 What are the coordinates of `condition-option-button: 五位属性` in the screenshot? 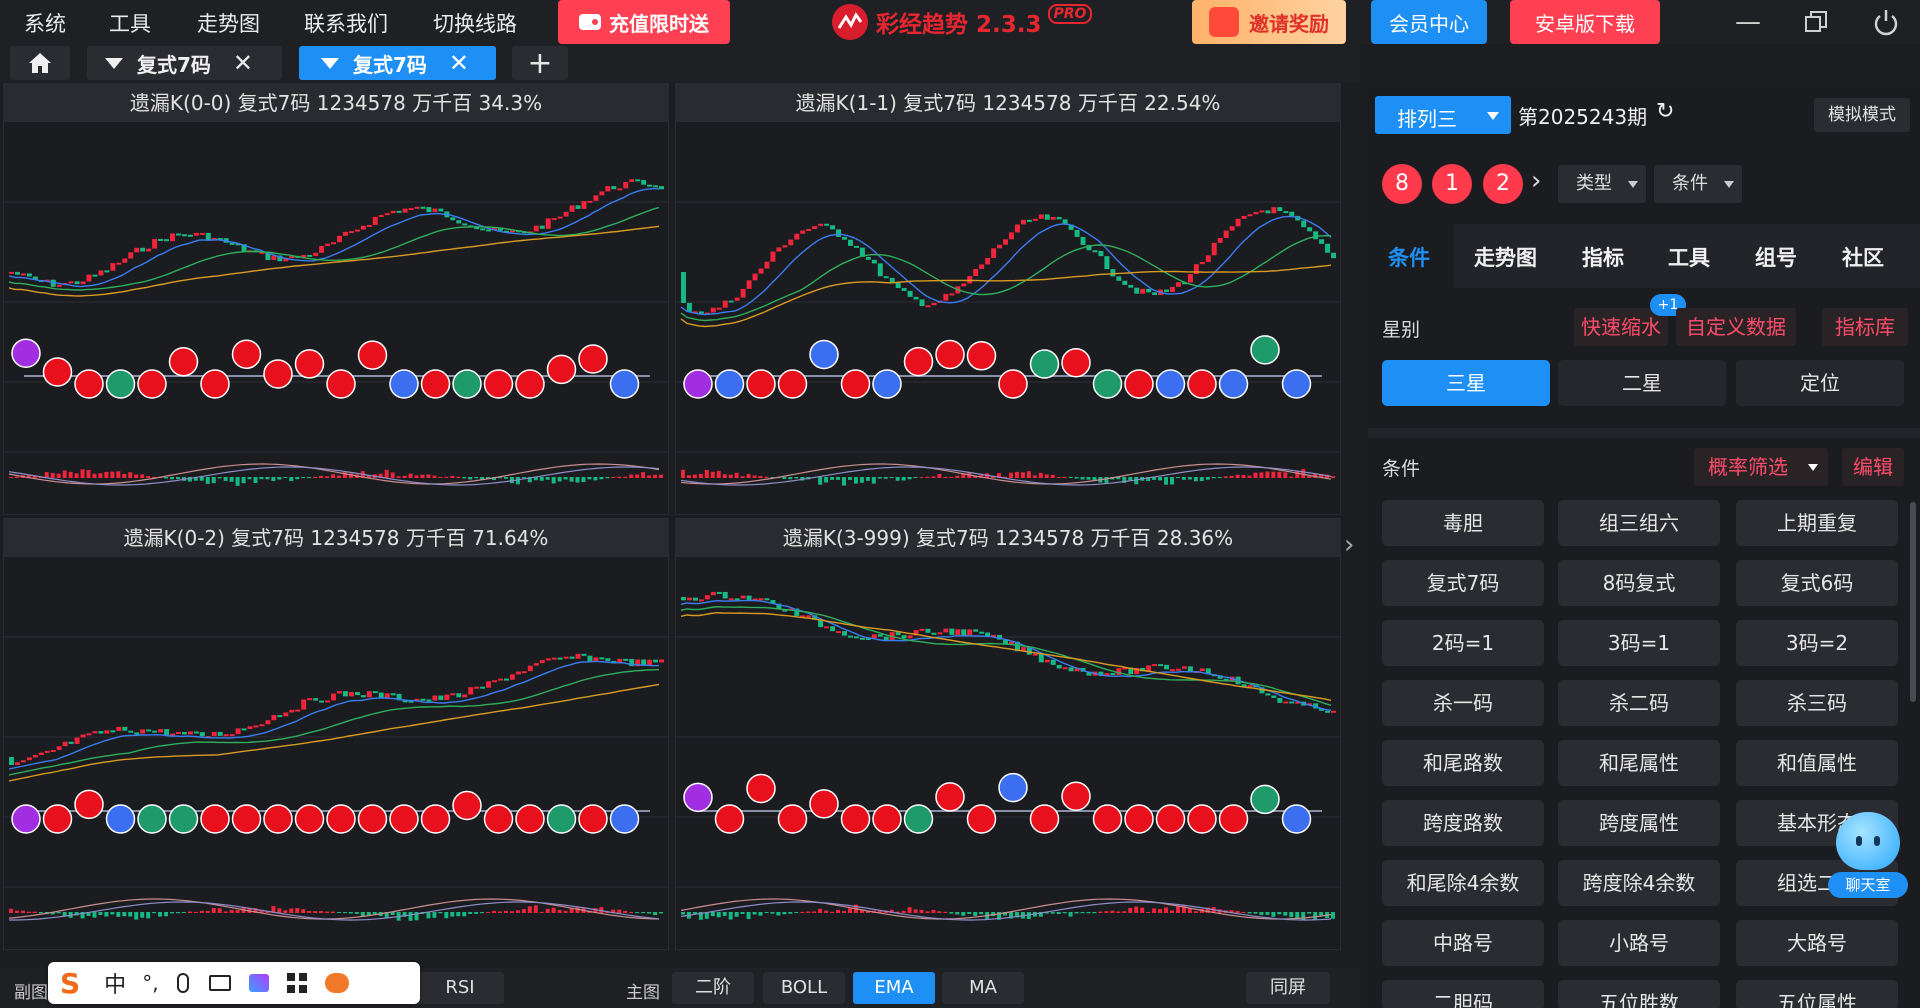 It's located at (1817, 994).